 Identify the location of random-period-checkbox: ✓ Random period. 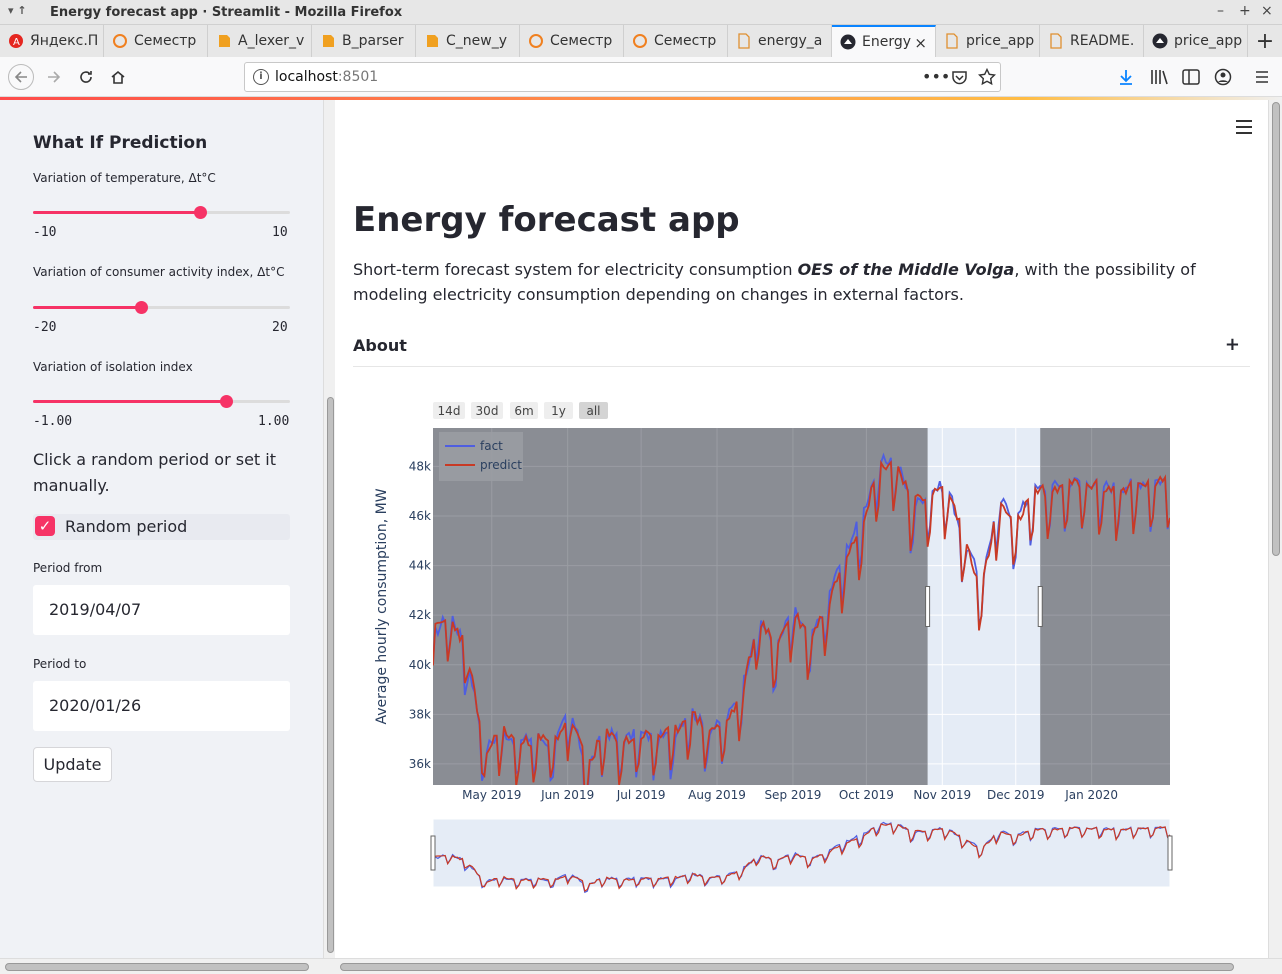
(161, 527).